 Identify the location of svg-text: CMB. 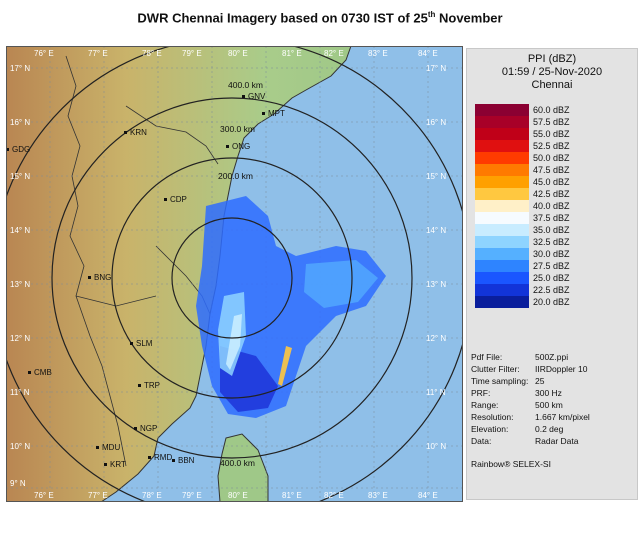
(43, 372).